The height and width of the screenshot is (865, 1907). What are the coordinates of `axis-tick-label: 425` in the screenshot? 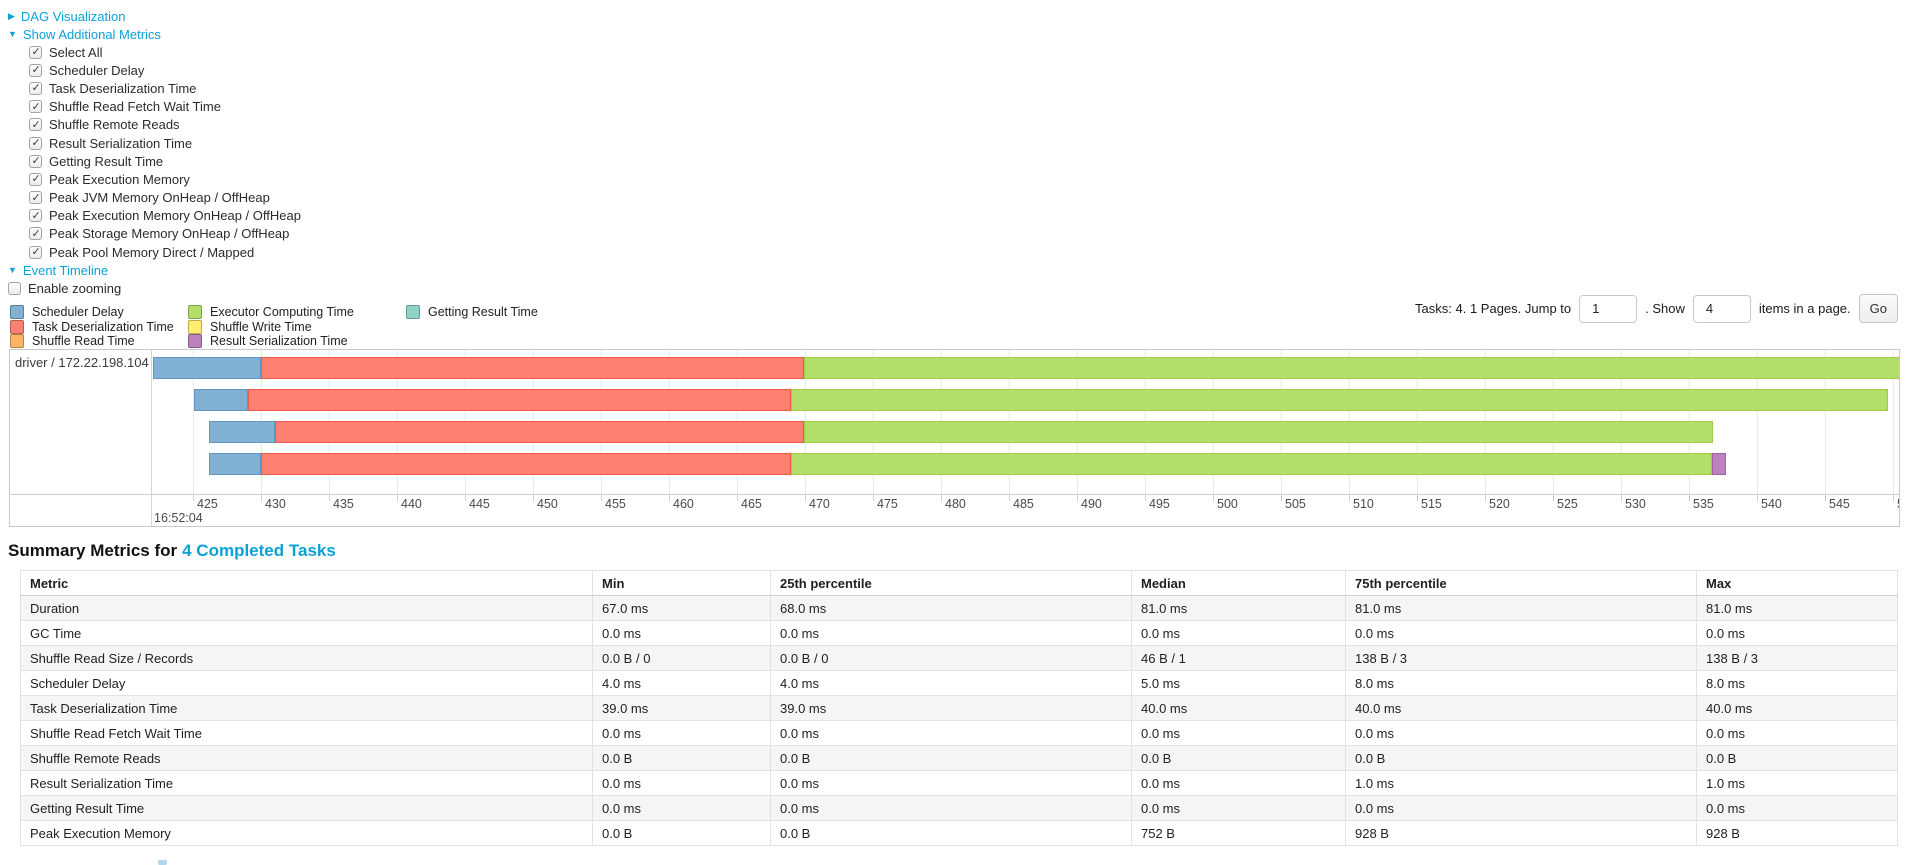 It's located at (207, 504).